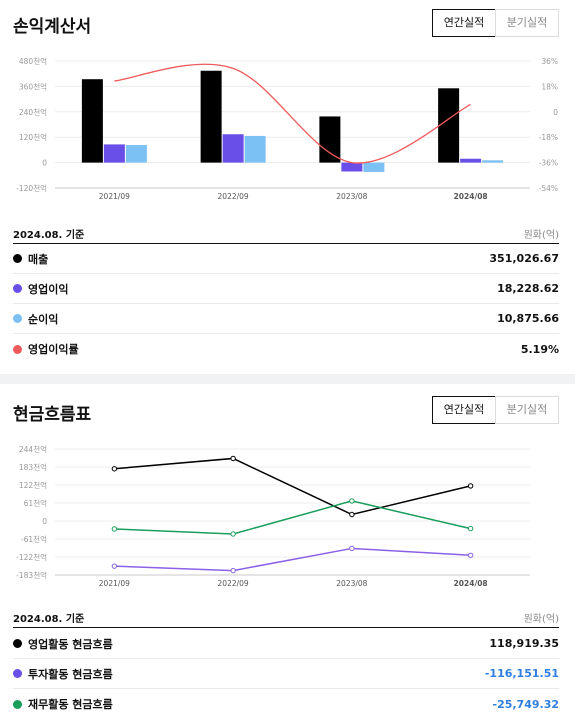 This screenshot has height=726, width=575. Describe the element at coordinates (43, 319) in the screenshot. I see `row-label: 순이익` at that location.